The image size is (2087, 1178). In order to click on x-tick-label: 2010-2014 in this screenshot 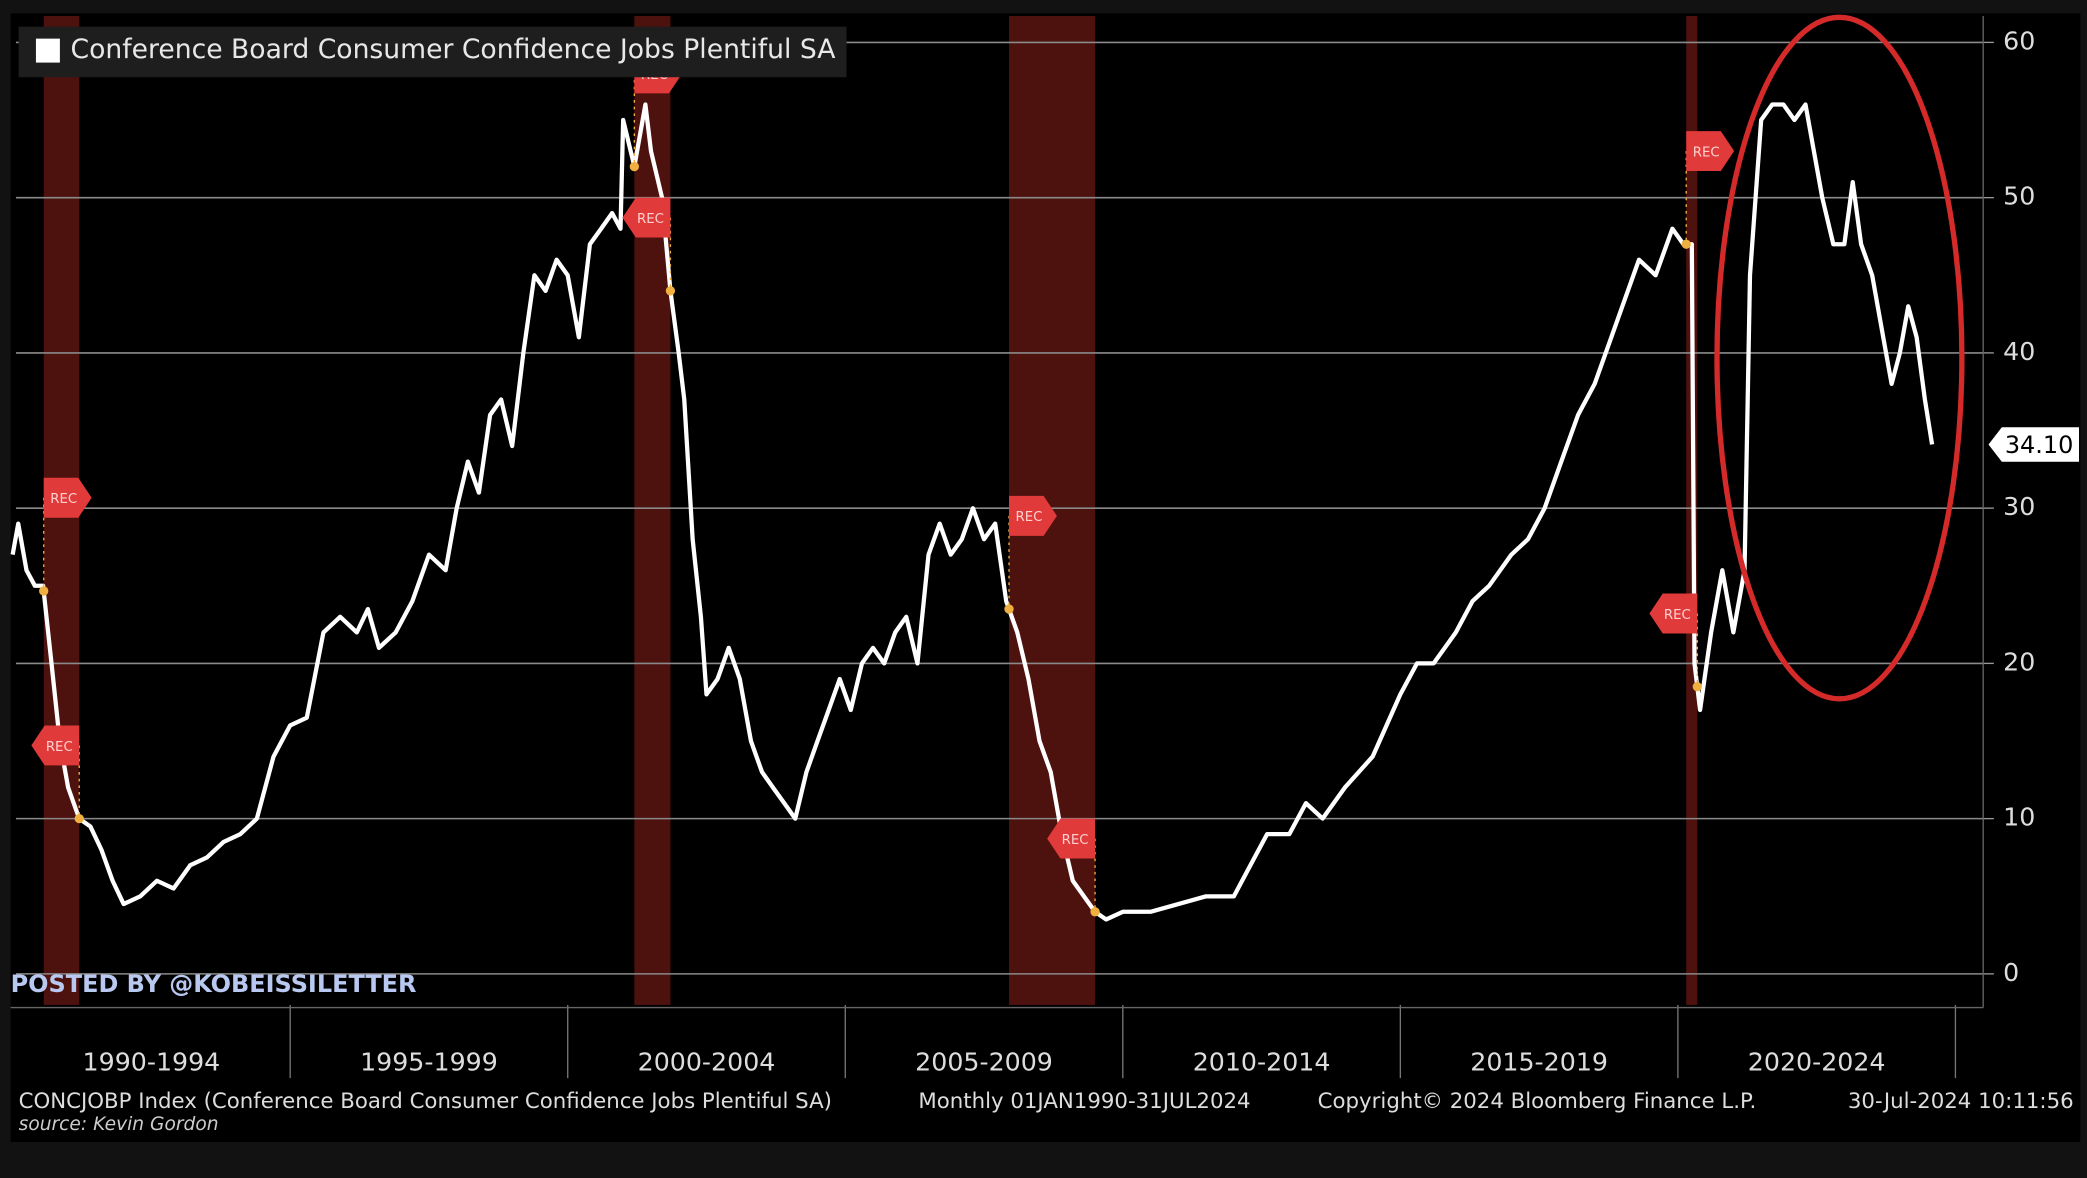, I will do `click(1262, 1061)`.